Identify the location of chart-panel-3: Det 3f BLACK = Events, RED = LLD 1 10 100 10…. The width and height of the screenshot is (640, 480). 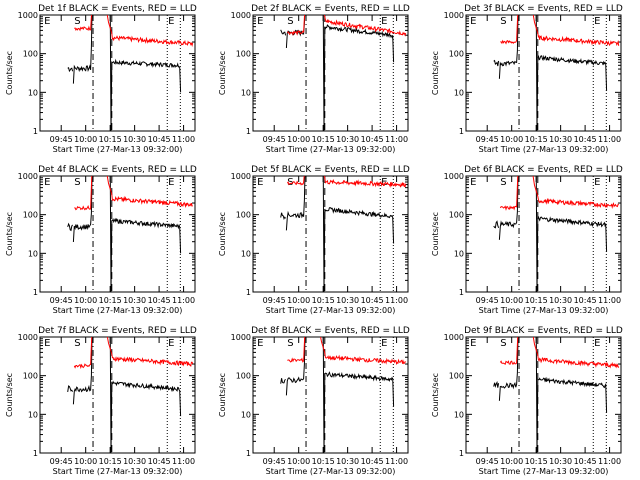
(527, 79).